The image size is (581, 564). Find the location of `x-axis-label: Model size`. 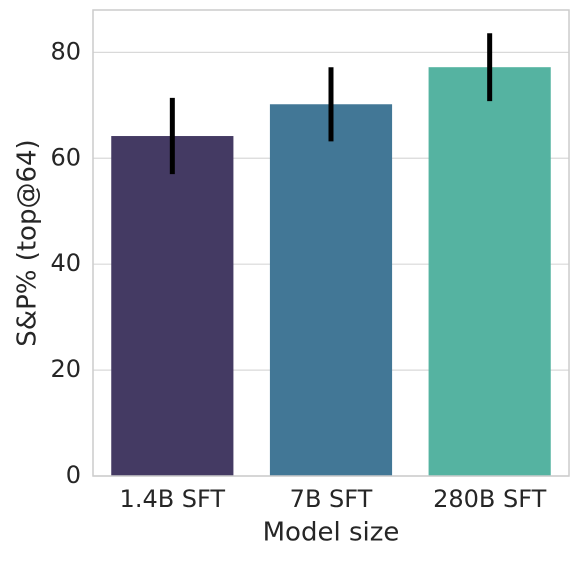

x-axis-label: Model size is located at coordinates (331, 533).